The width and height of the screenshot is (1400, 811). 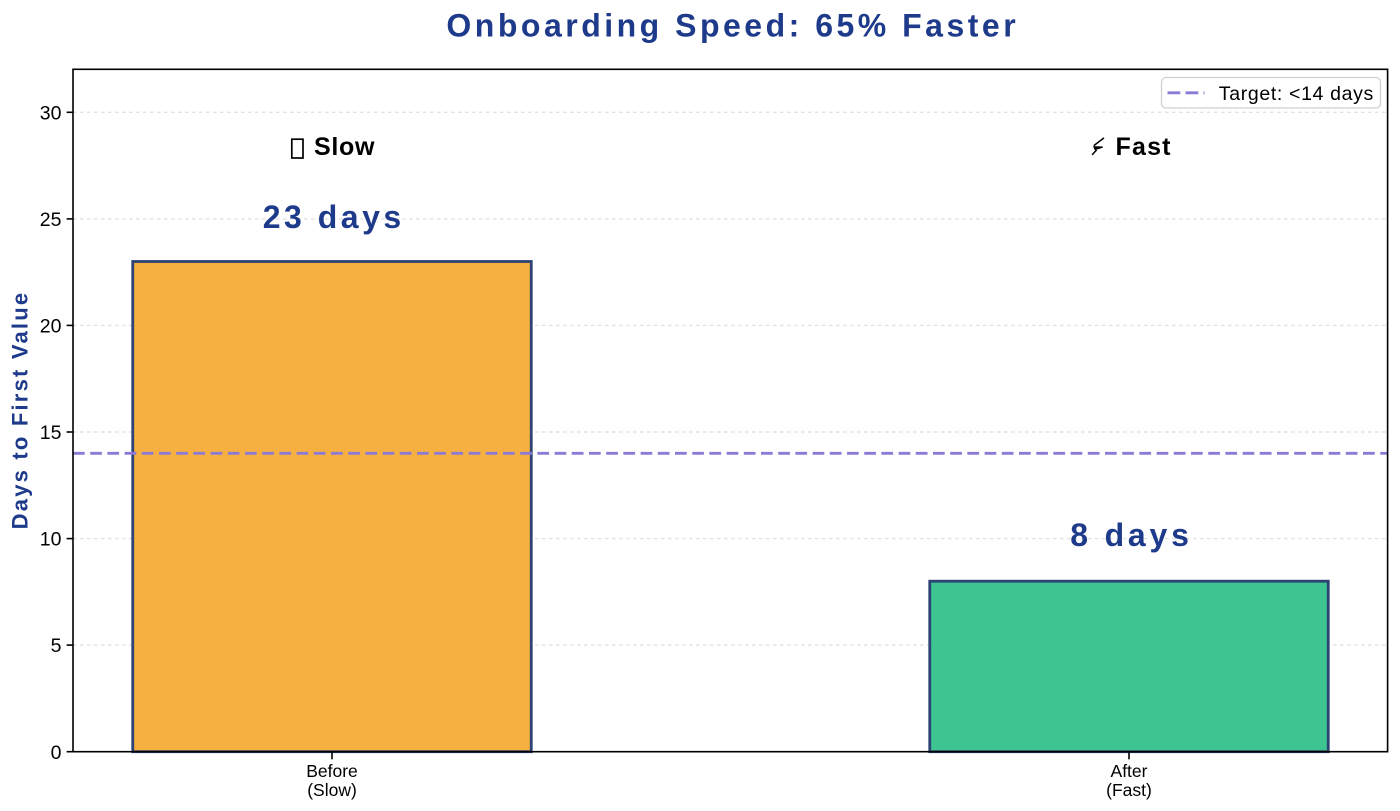 What do you see at coordinates (344, 147) in the screenshot?
I see `svg-text: Slow` at bounding box center [344, 147].